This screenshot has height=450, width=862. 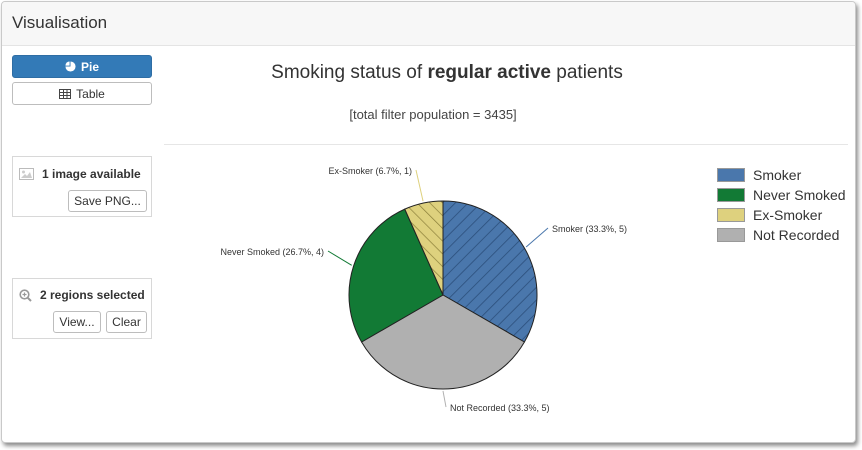 I want to click on pie-view-button: Pie, so click(x=82, y=66).